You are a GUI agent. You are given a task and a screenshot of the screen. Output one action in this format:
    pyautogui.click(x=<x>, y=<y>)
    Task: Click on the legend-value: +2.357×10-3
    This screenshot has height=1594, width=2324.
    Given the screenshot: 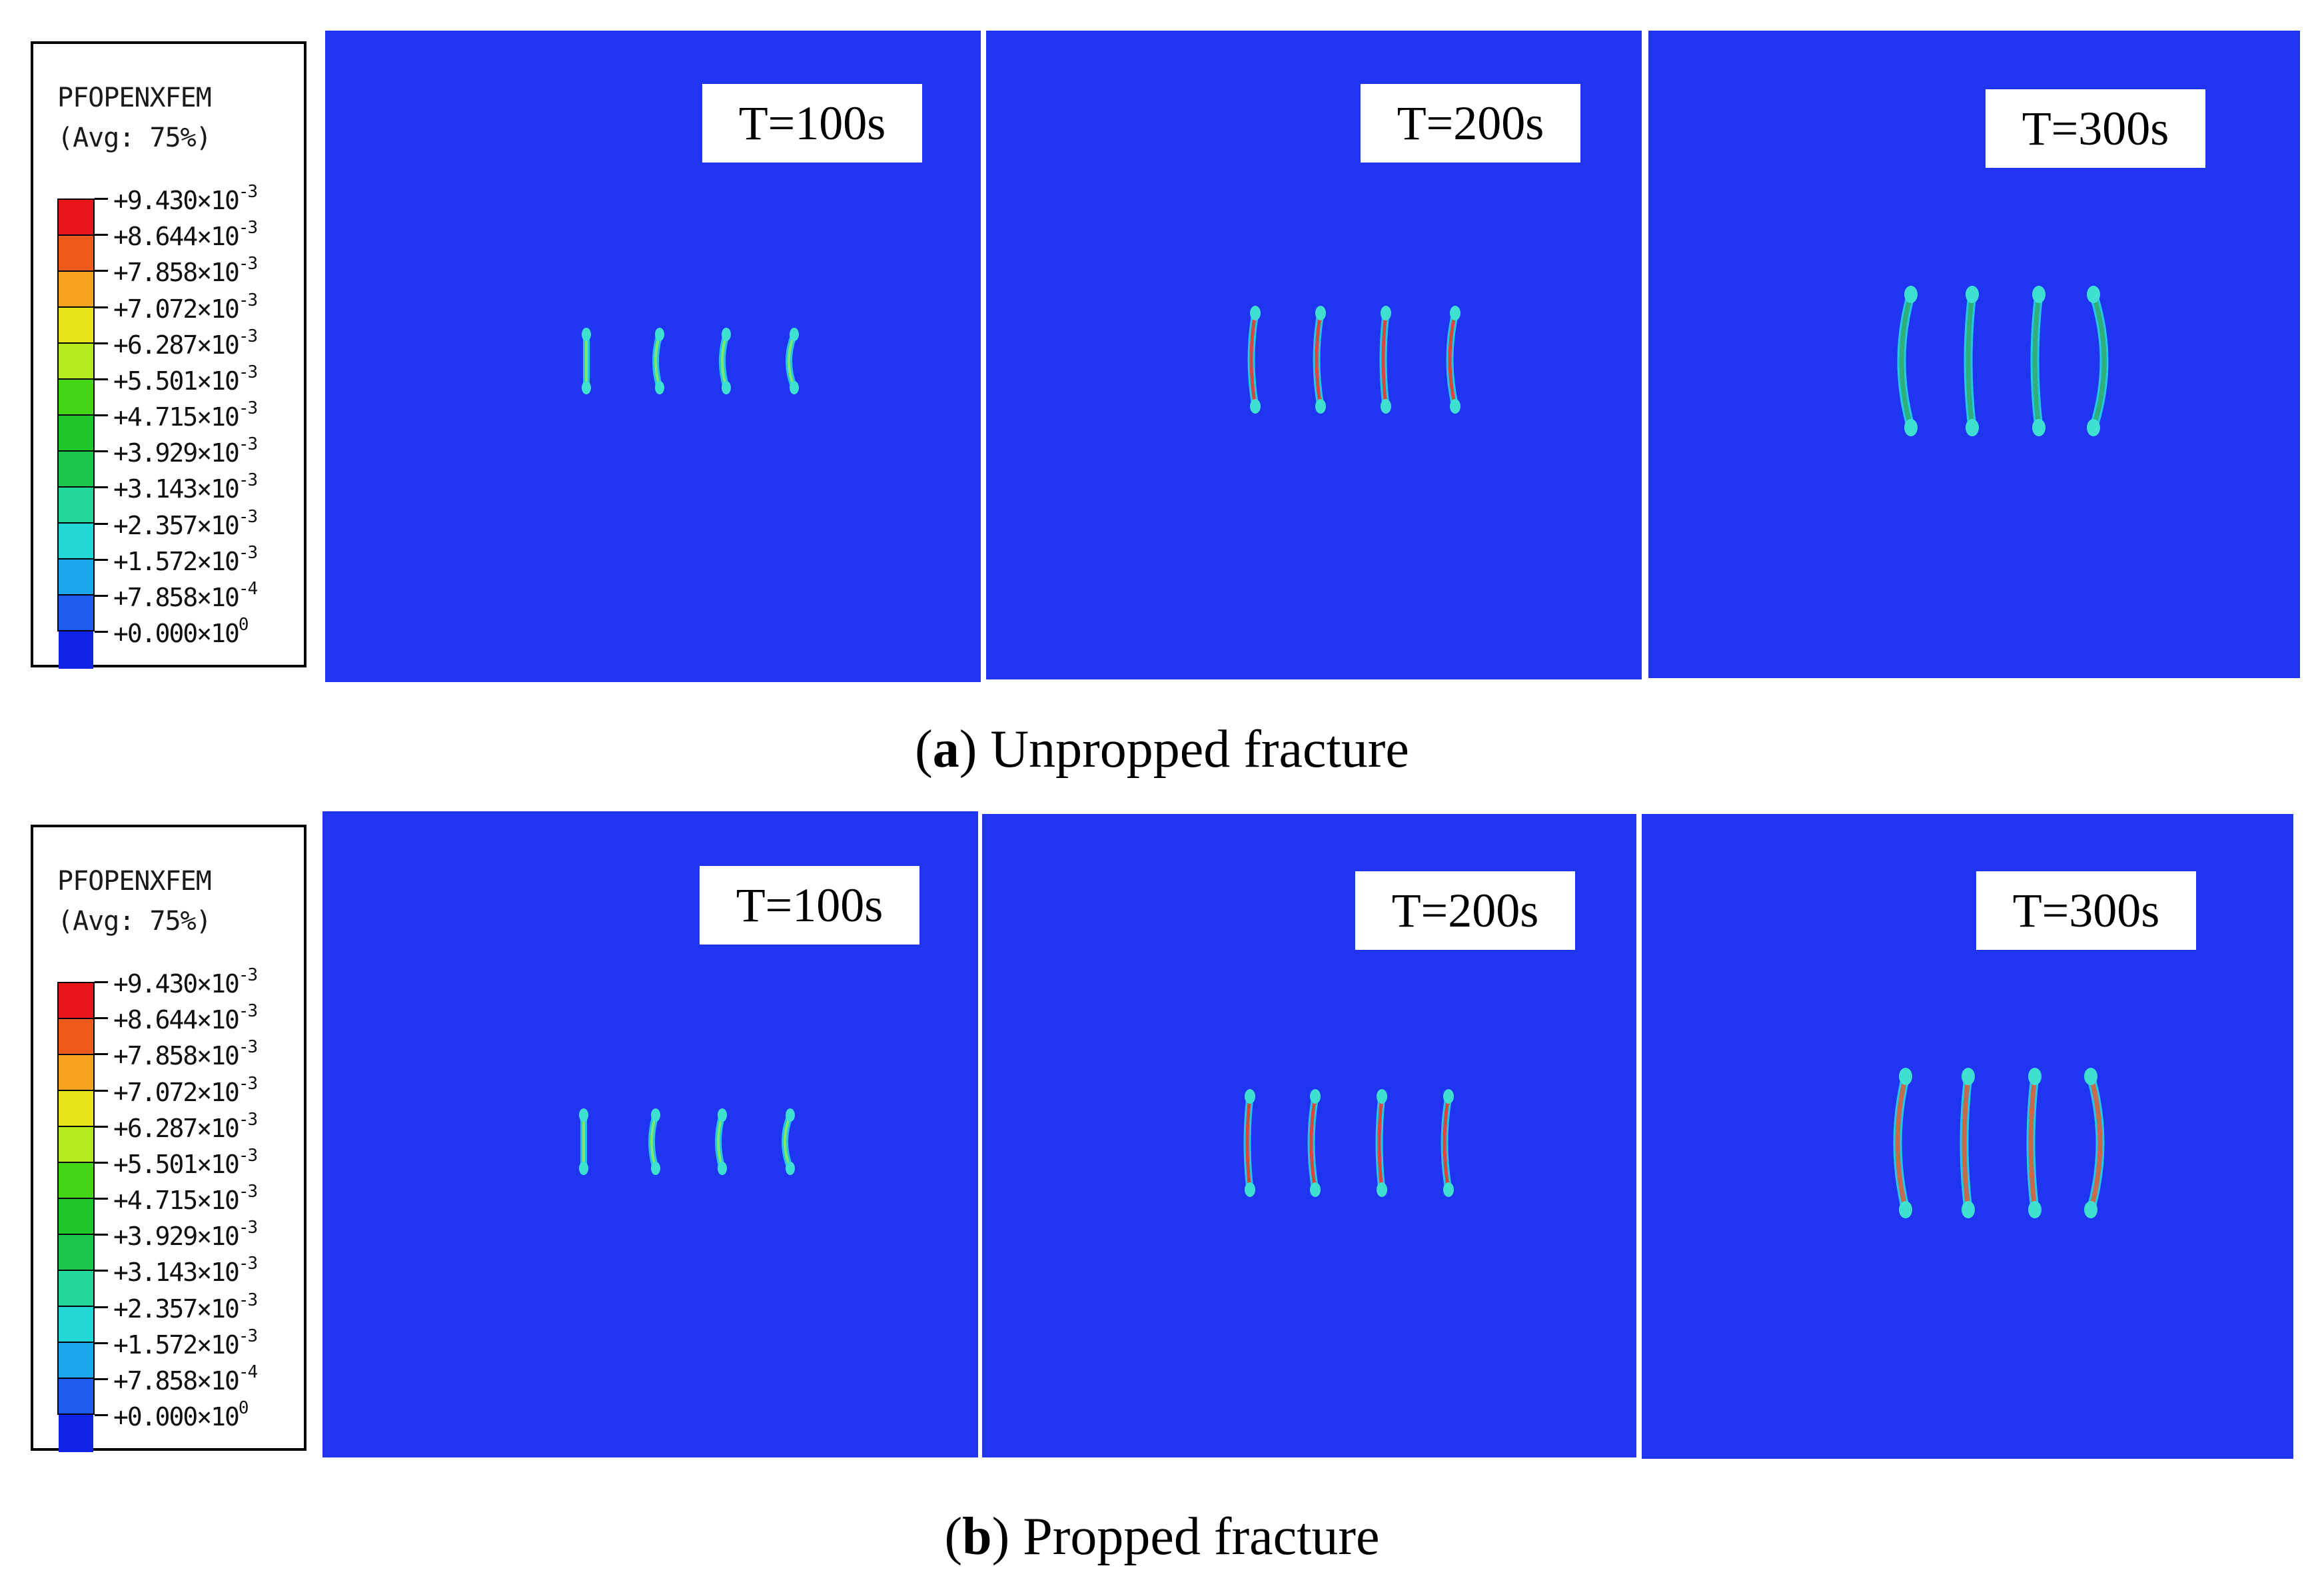 What is the action you would take?
    pyautogui.click(x=185, y=523)
    